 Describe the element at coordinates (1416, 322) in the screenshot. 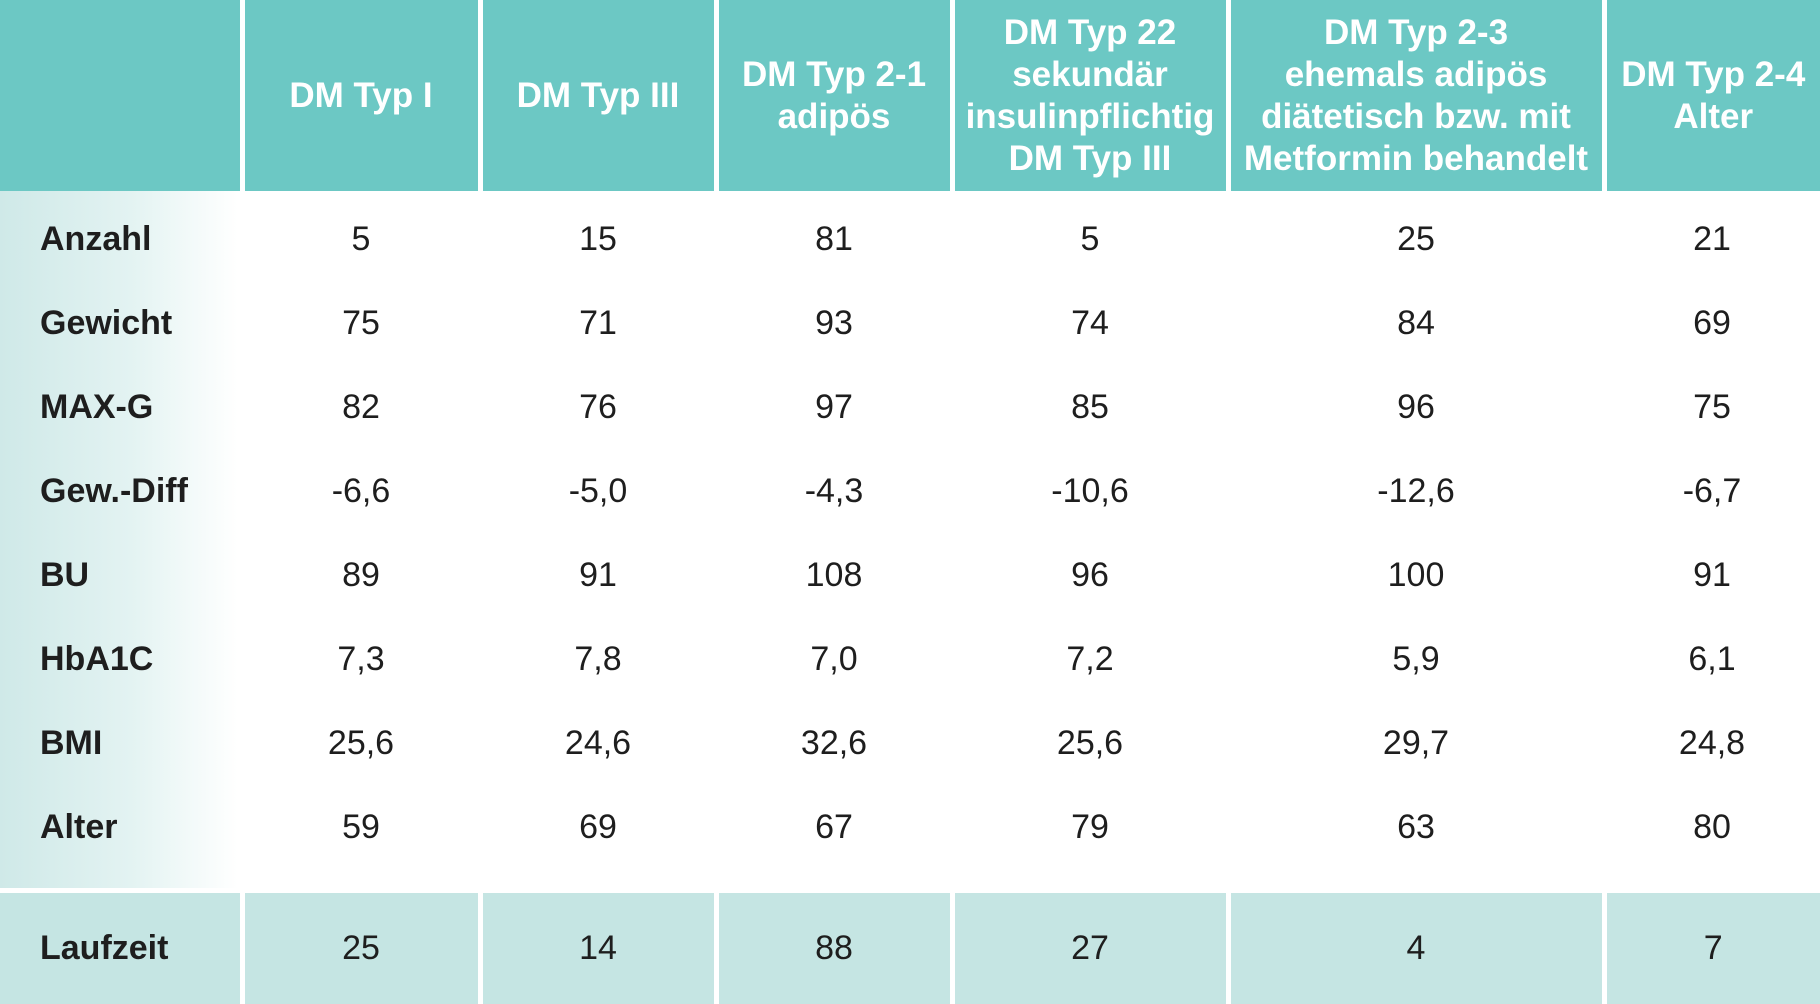

I see `table-cell: 84` at that location.